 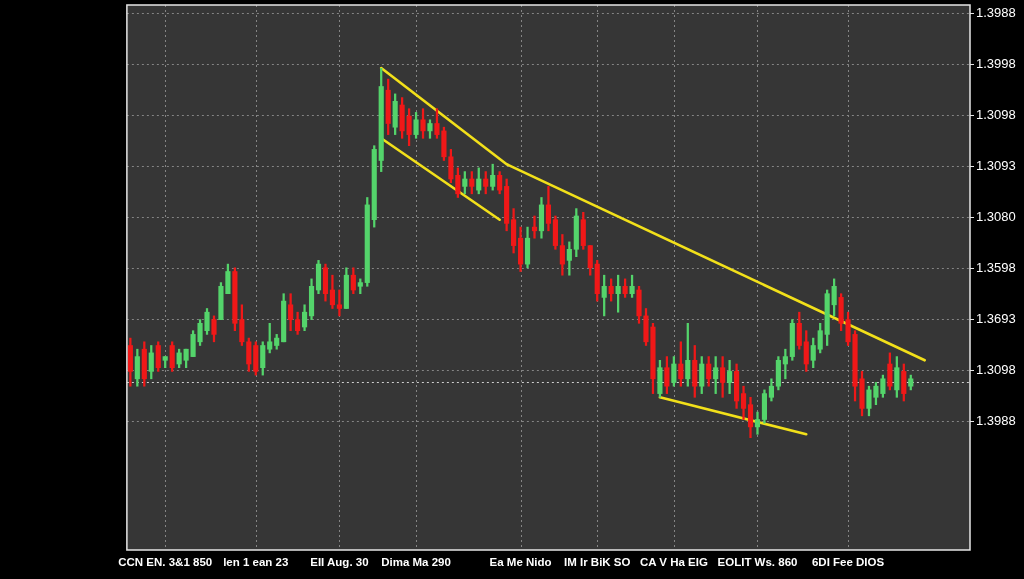 What do you see at coordinates (673, 562) in the screenshot?
I see `x-tick-label: CA V Ha EIG` at bounding box center [673, 562].